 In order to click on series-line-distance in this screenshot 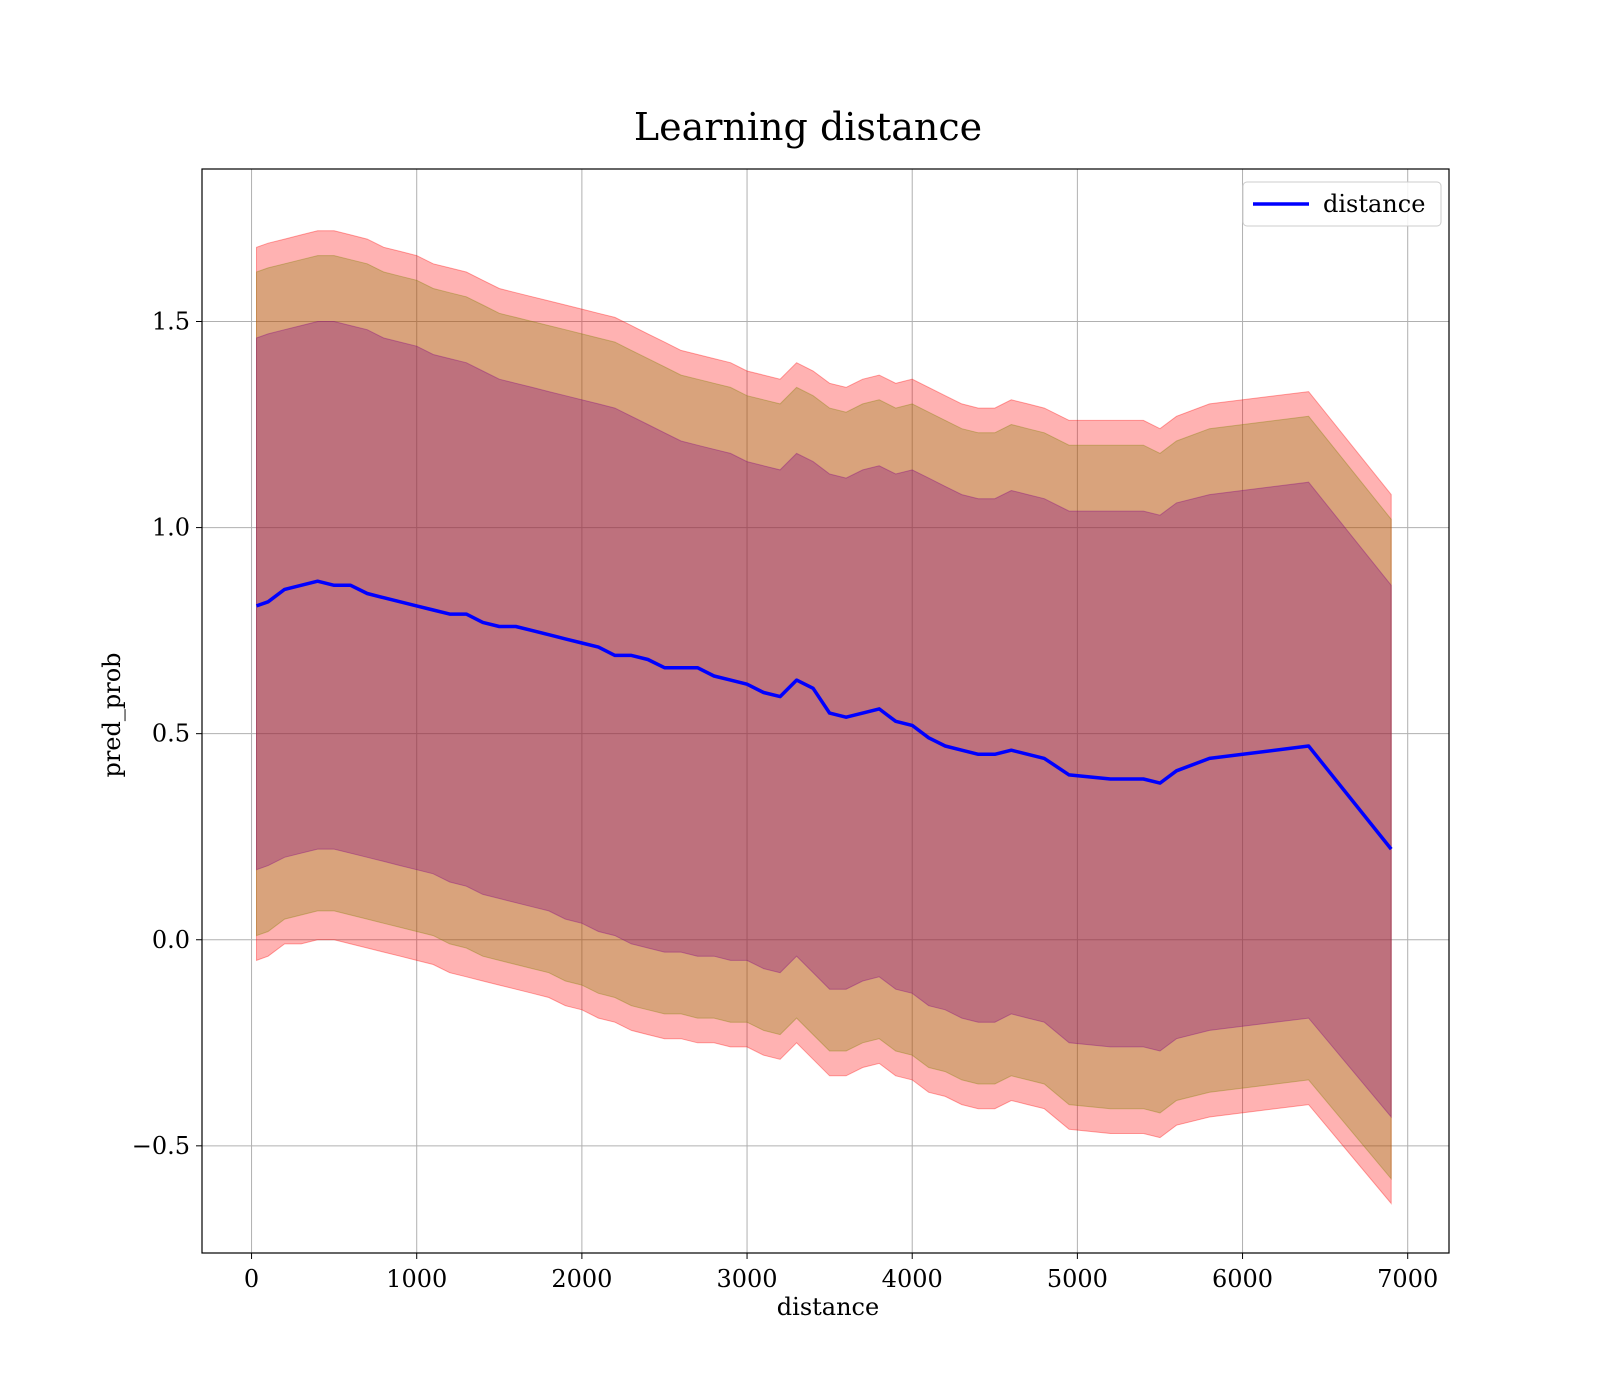, I will do `click(824, 715)`.